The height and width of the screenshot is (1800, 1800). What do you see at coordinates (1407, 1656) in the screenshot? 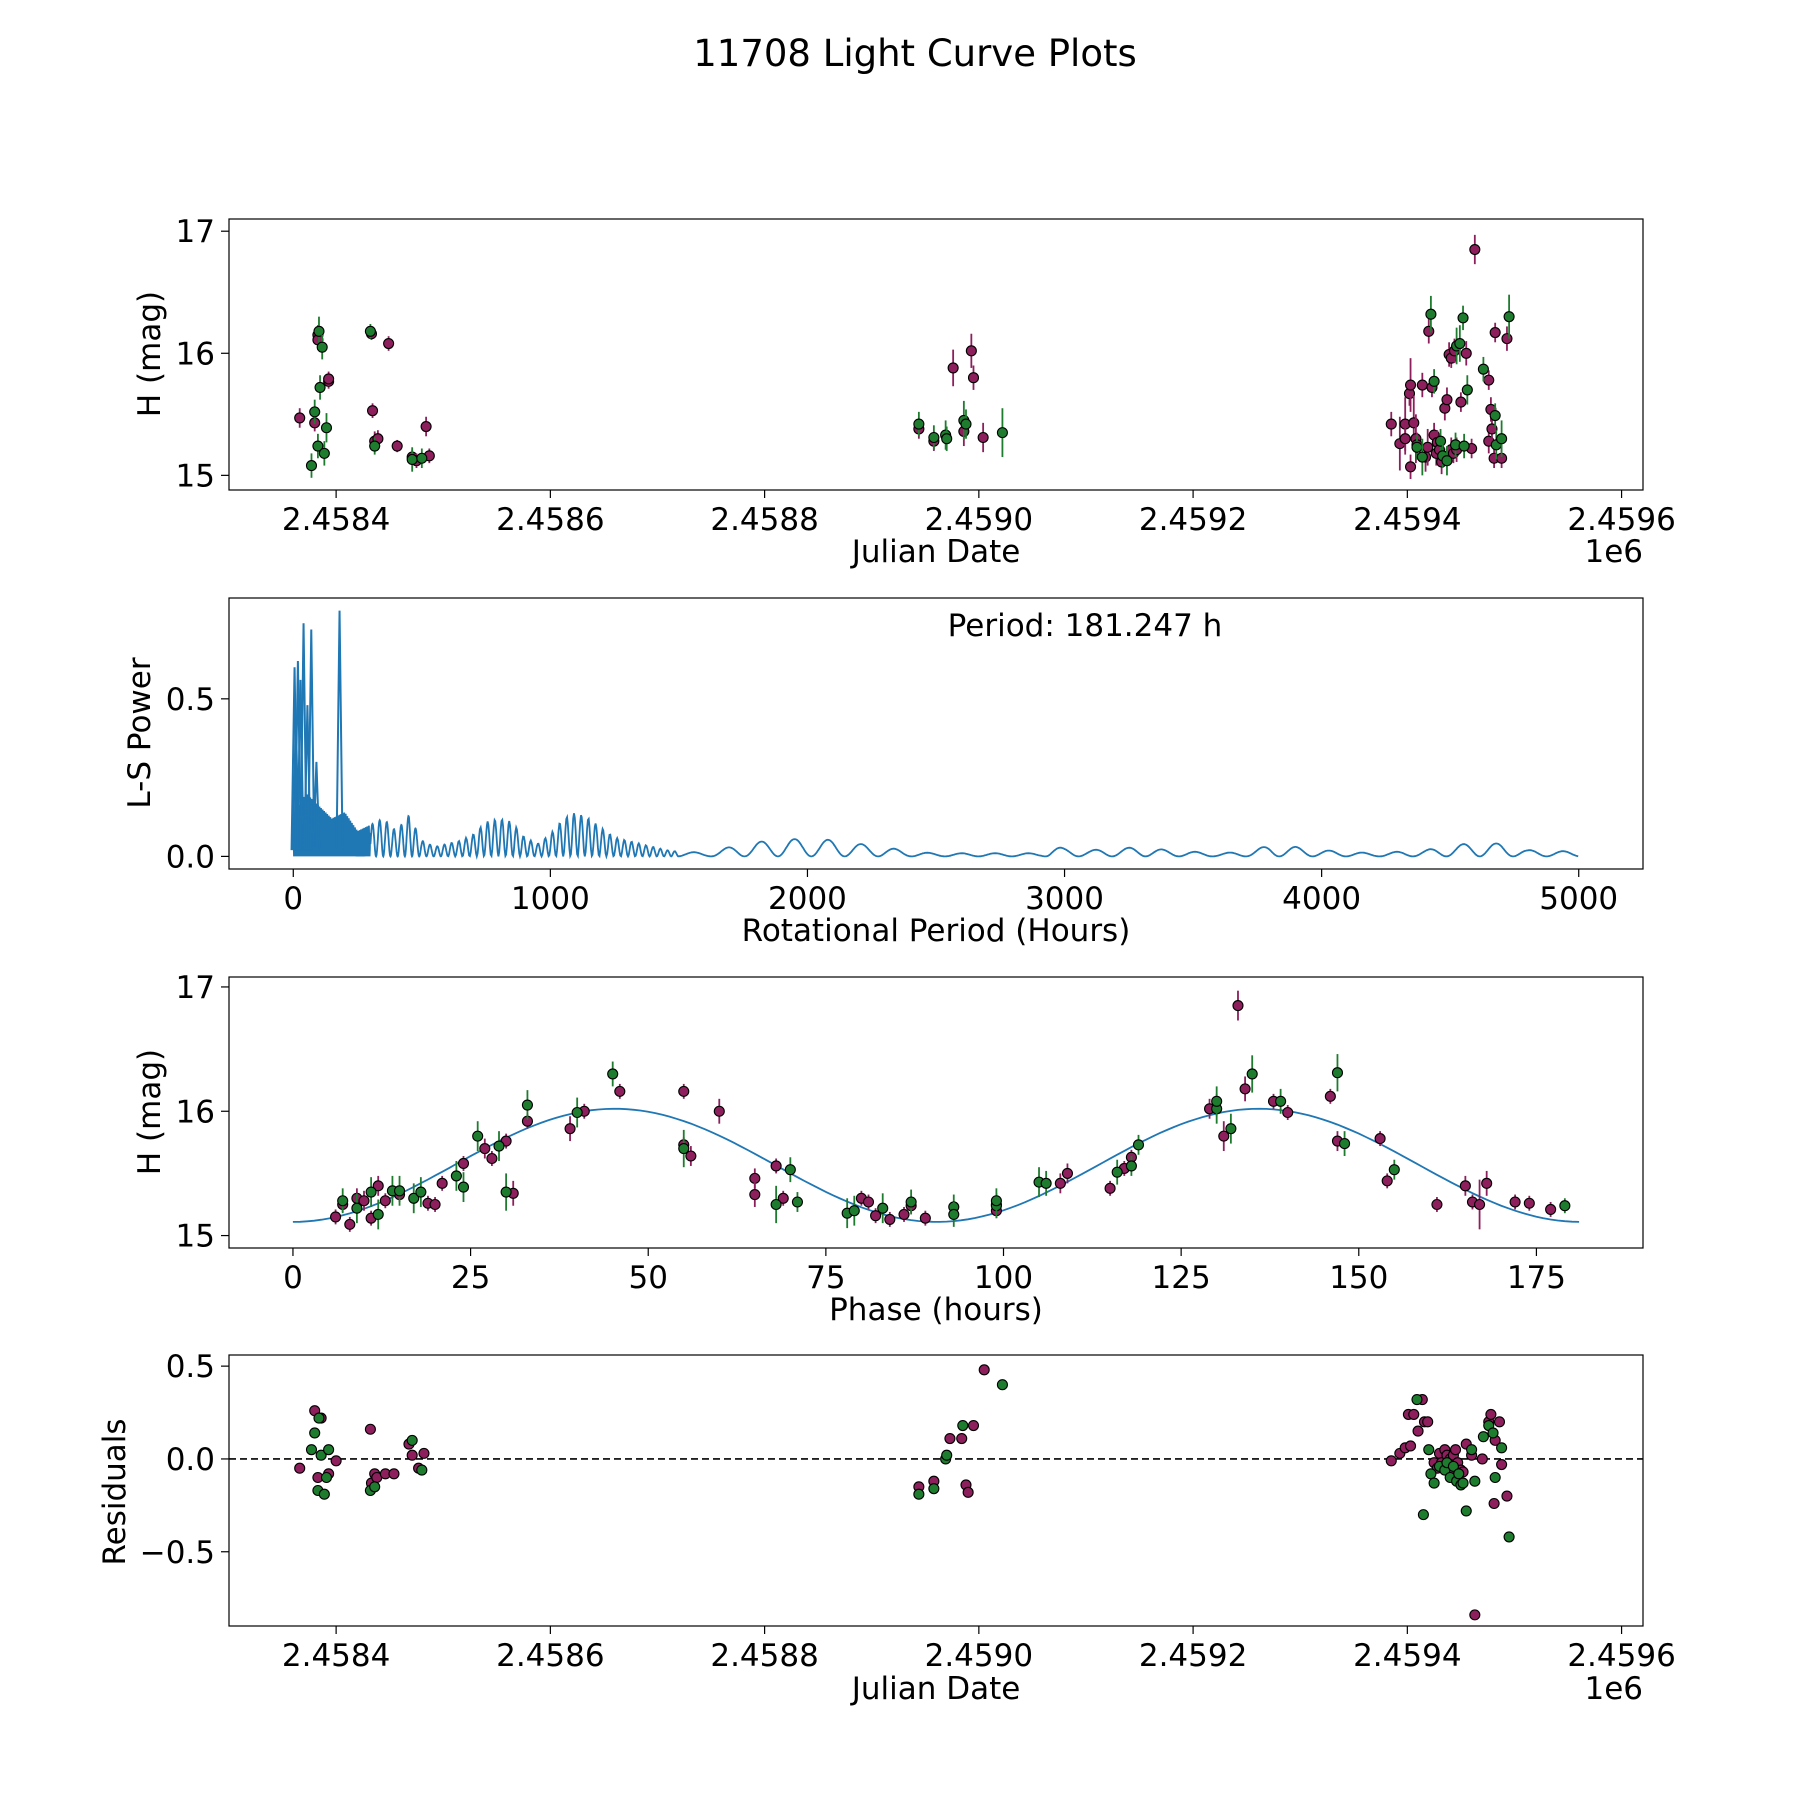
I see `residuals-x-tick-label: 2.4594` at bounding box center [1407, 1656].